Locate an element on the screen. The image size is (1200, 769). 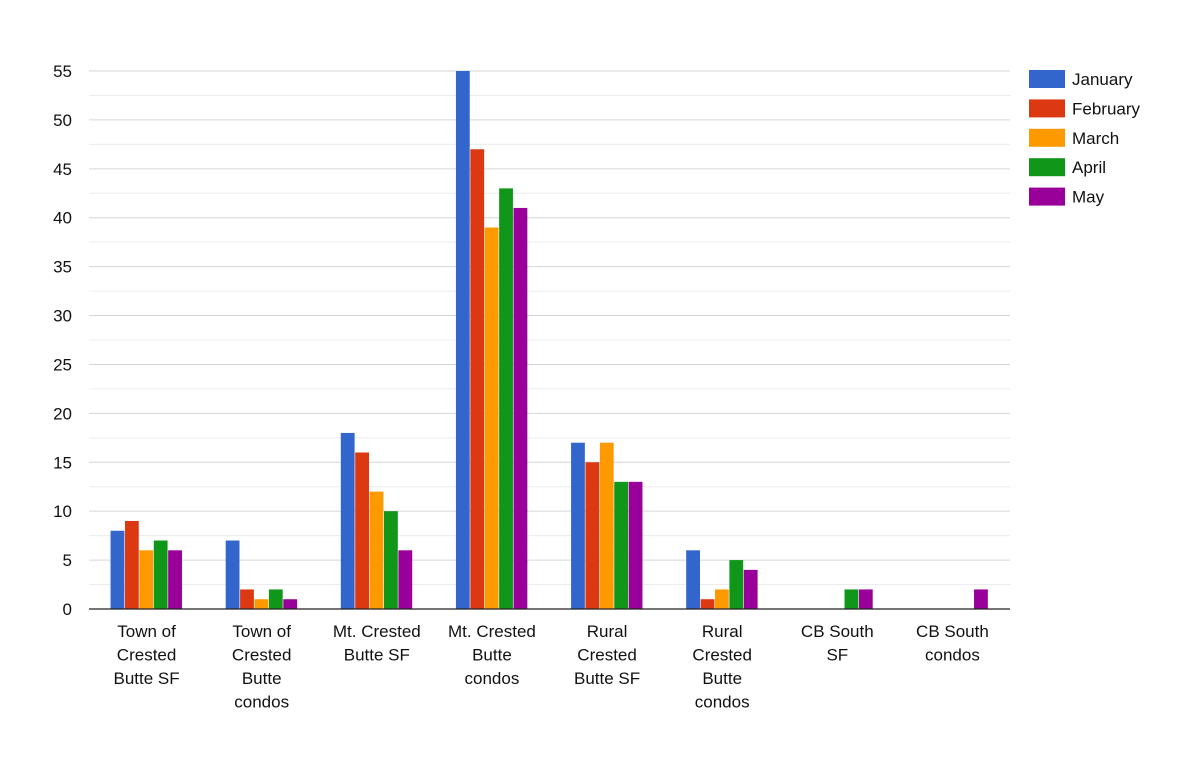
y-tick-label: 30 is located at coordinates (62, 316).